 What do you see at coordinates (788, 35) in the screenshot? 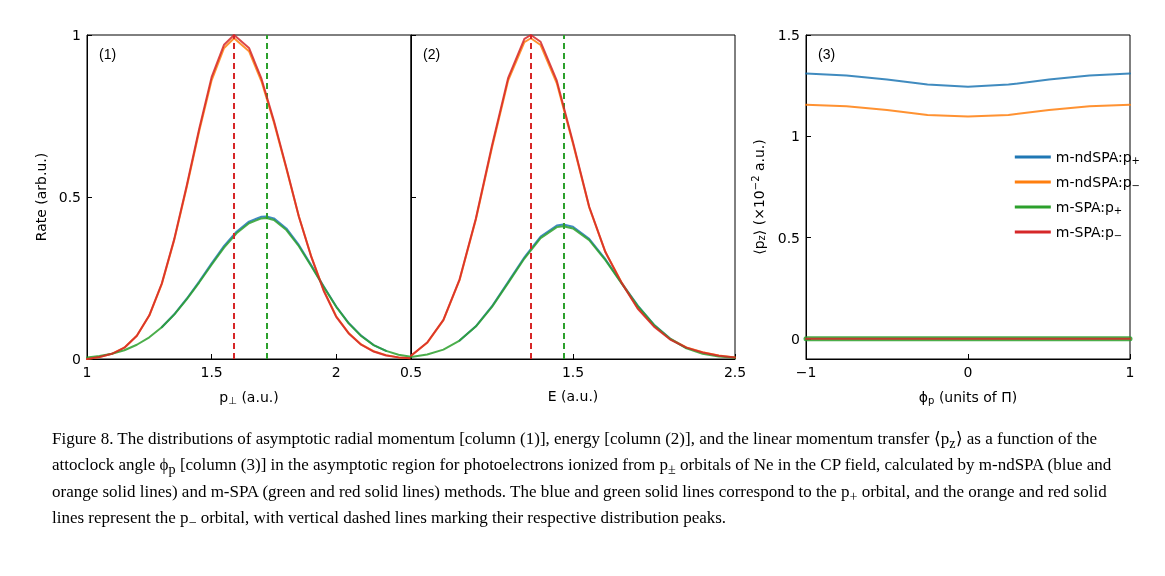
I see `y-tick-label: 1.5` at bounding box center [788, 35].